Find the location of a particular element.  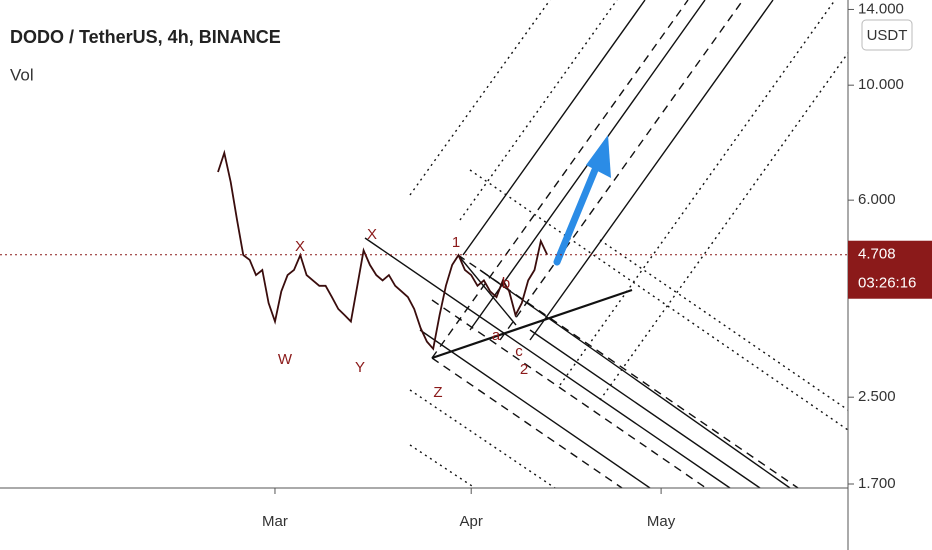

price-line is located at coordinates (383, 250).